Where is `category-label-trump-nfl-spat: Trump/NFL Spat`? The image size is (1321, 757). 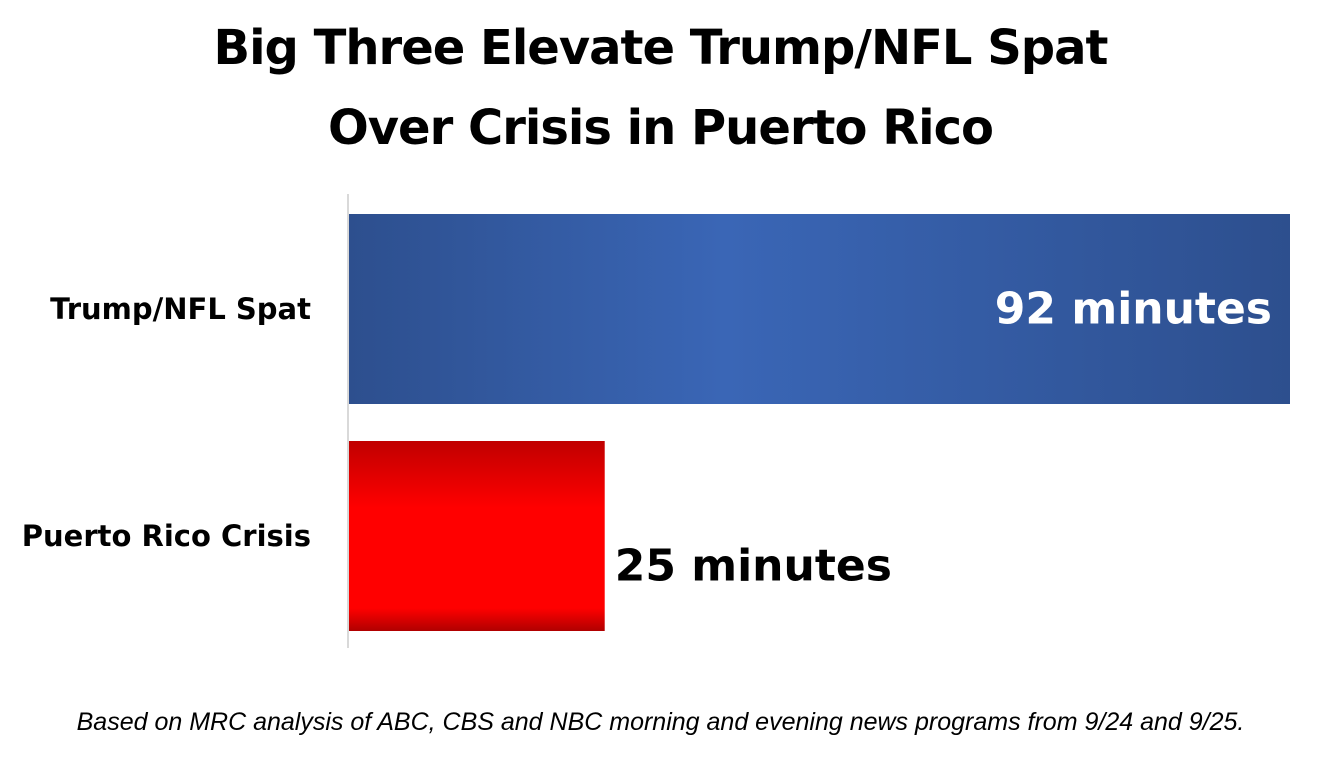 category-label-trump-nfl-spat: Trump/NFL Spat is located at coordinates (180, 309).